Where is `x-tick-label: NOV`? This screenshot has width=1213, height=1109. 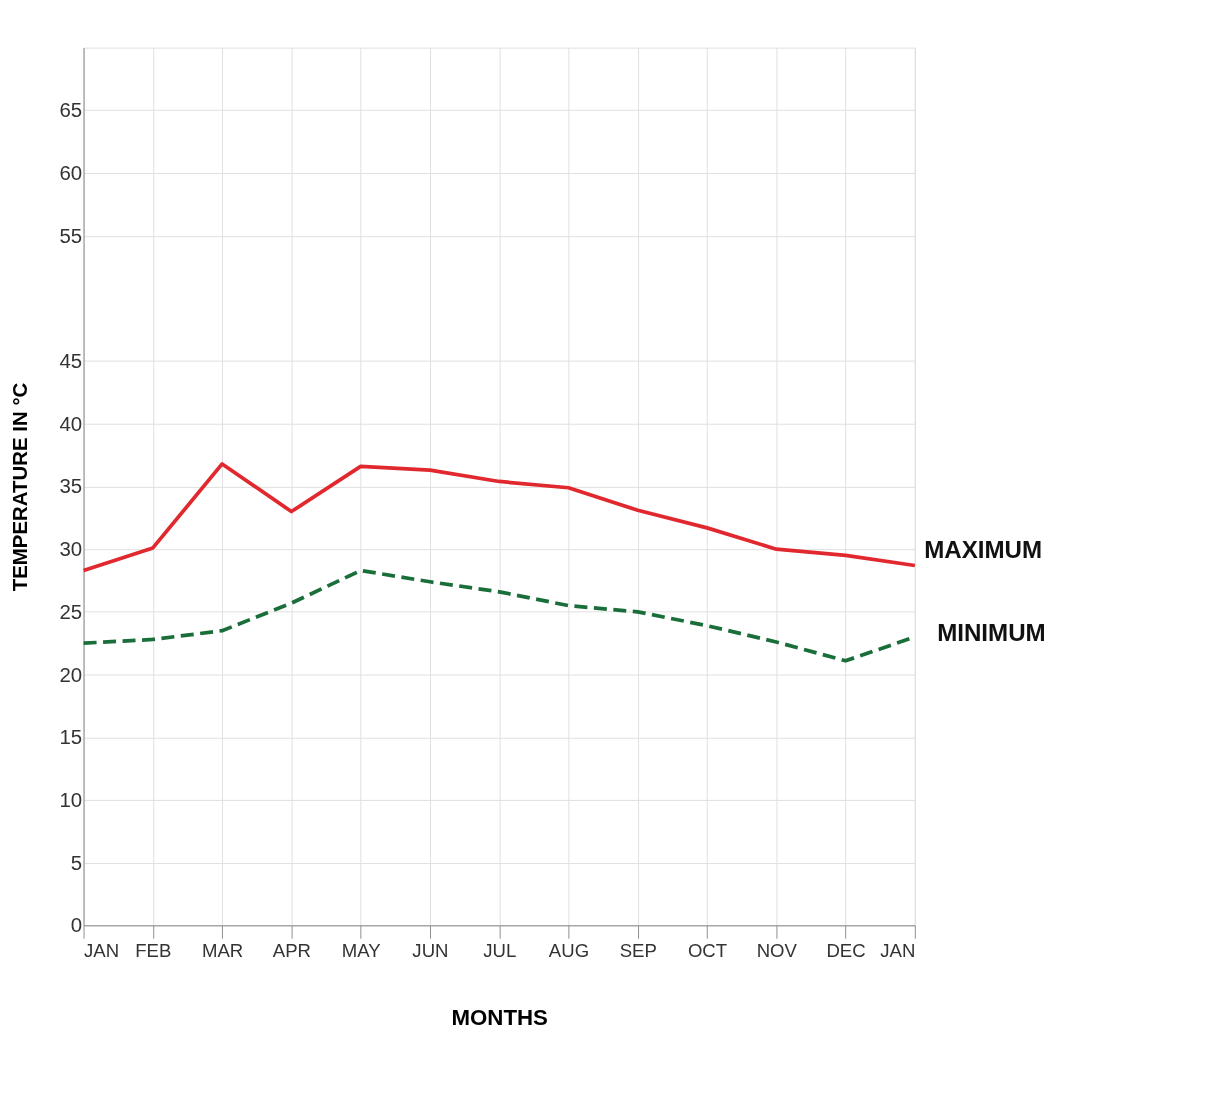
x-tick-label: NOV is located at coordinates (777, 951).